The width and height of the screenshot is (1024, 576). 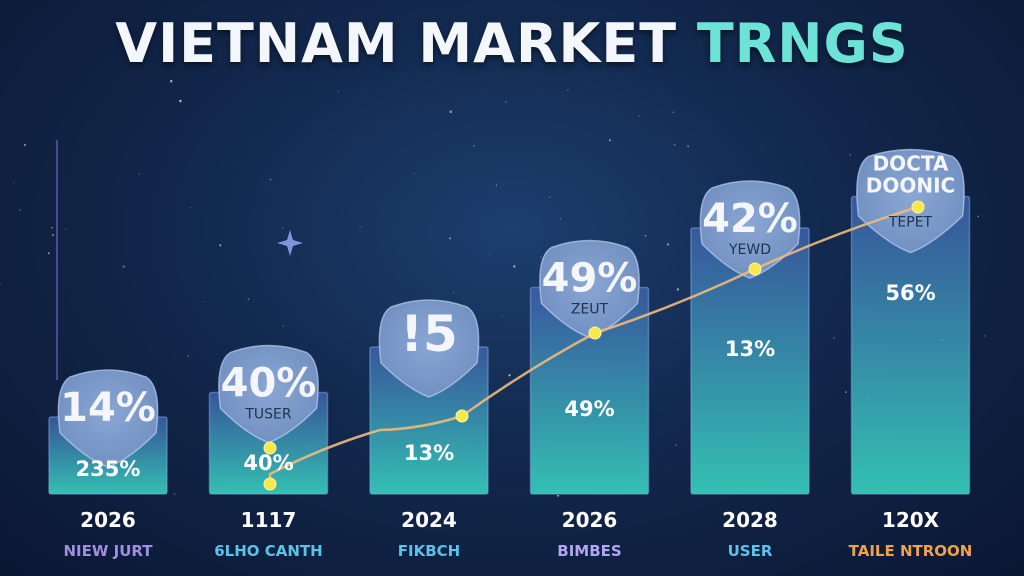 What do you see at coordinates (269, 384) in the screenshot?
I see `badge-value: 40%` at bounding box center [269, 384].